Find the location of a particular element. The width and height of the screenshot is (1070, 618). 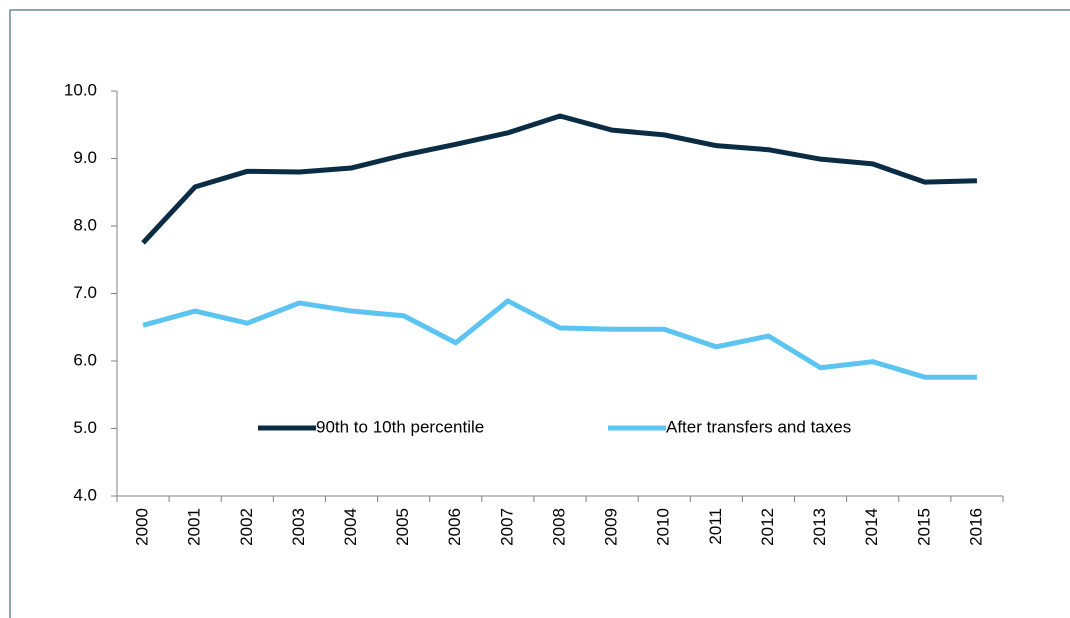

x-tick-label: 2010 is located at coordinates (663, 527).